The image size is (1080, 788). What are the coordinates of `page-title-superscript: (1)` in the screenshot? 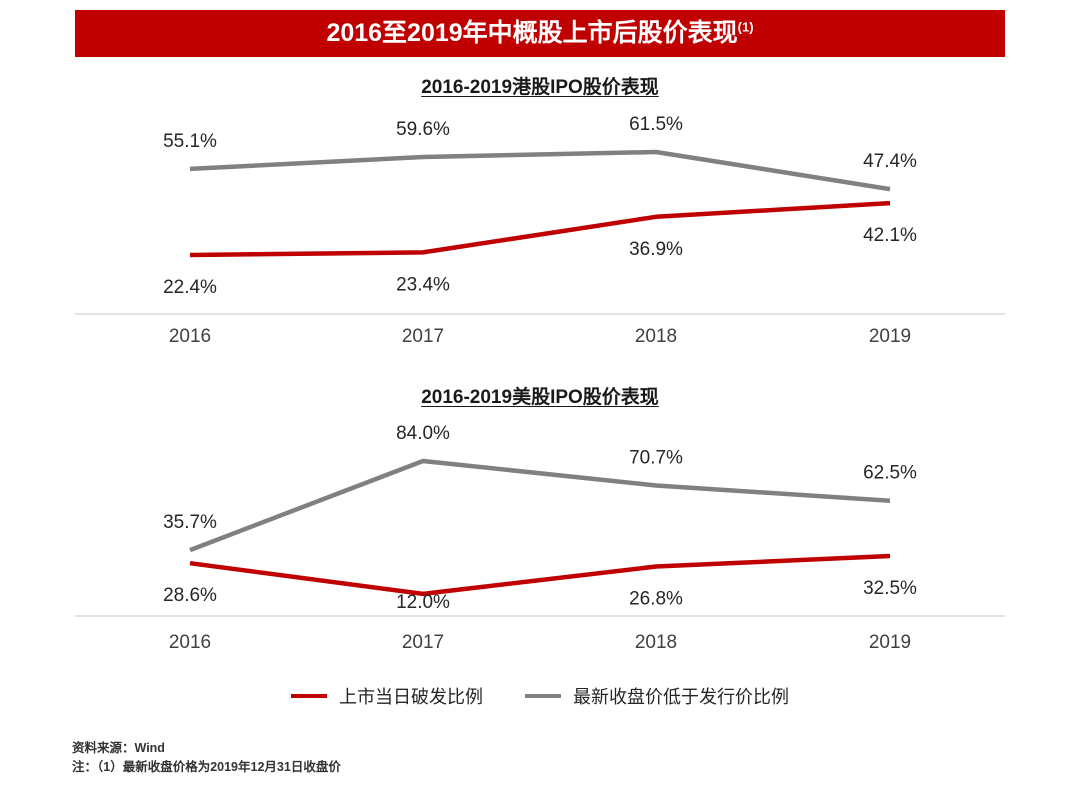 It's located at (745, 27).